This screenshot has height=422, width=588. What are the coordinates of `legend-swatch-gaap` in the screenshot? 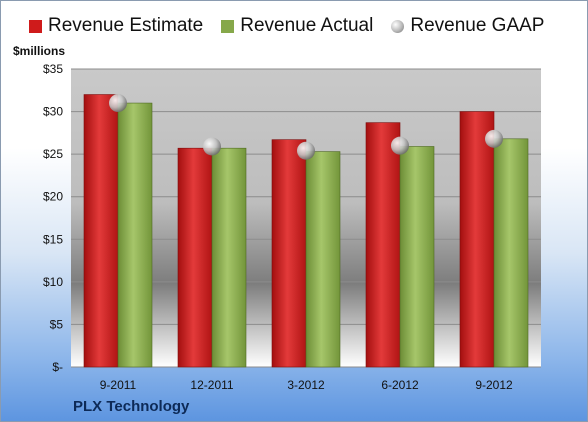 It's located at (398, 26).